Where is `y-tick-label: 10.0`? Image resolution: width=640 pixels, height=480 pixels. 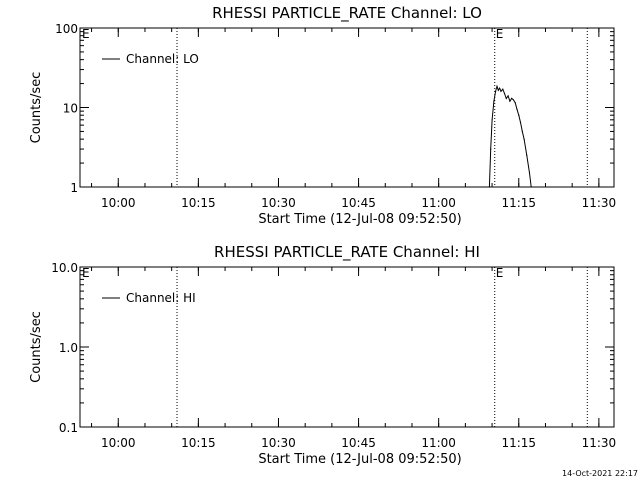
y-tick-label: 10.0 is located at coordinates (64, 268).